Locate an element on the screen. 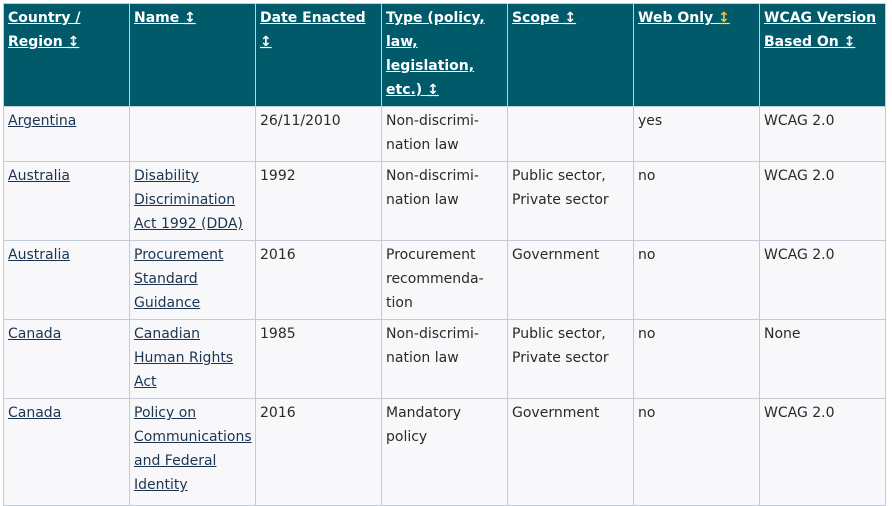 The image size is (892, 506). sort-type-link: Type (policy, law, legislation, etc.) ↕ is located at coordinates (435, 54).